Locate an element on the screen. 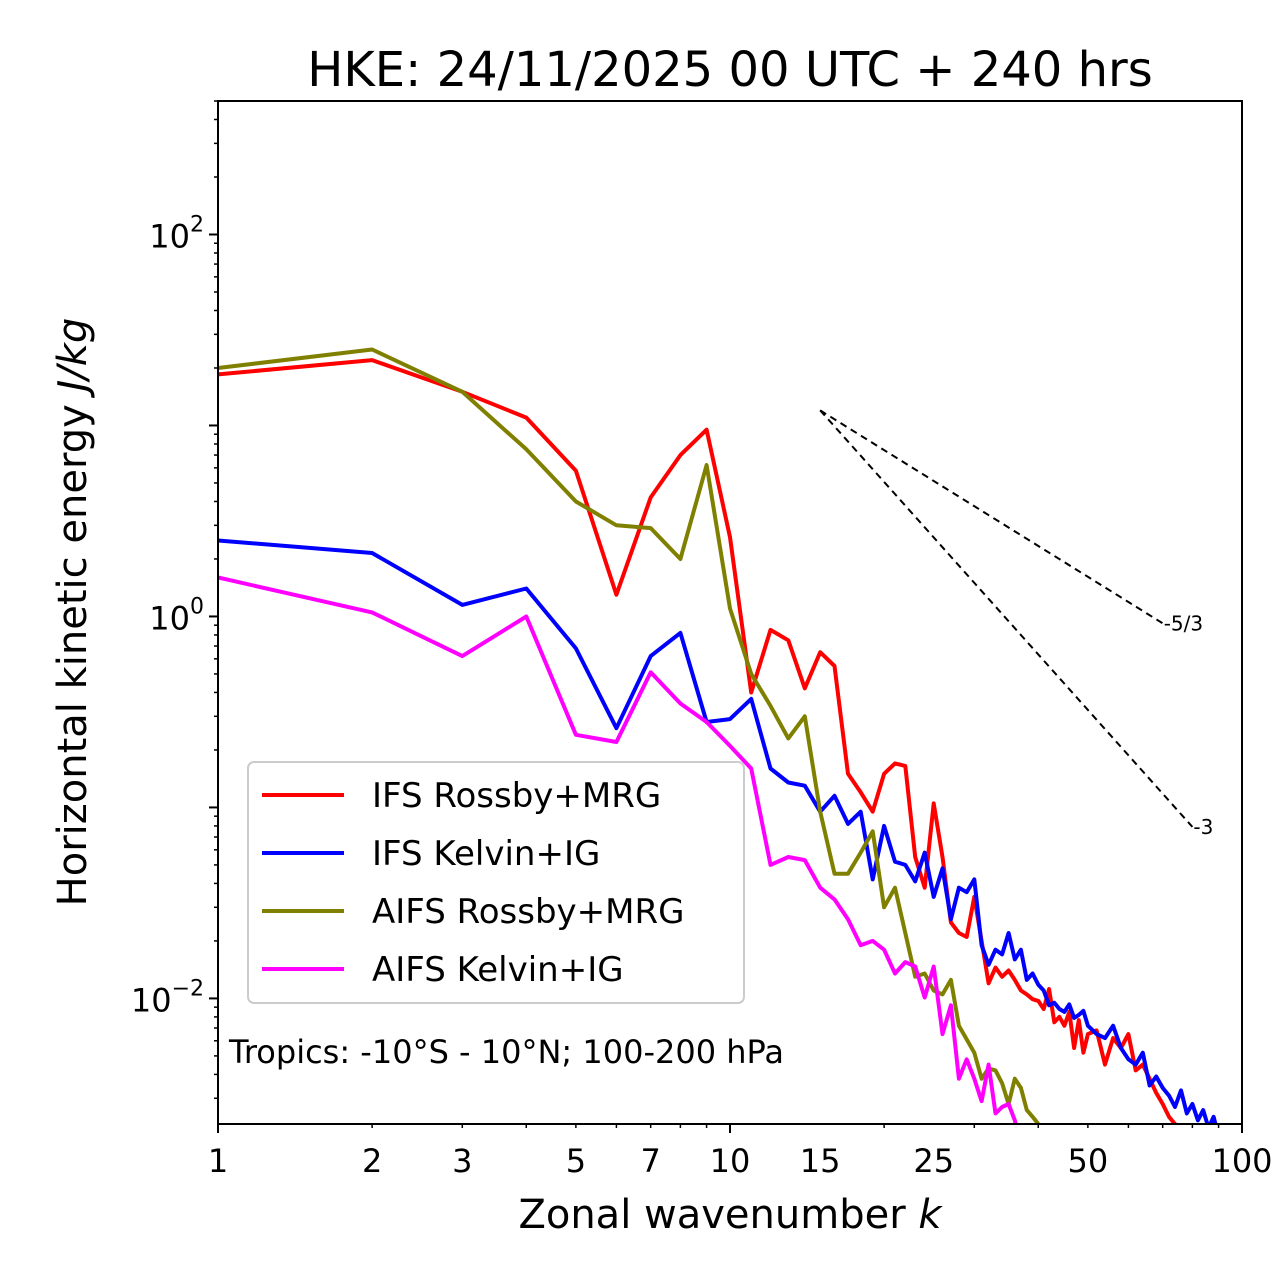  chart-title: HKE: 24/11/2025 00 UTC + 240 hrs is located at coordinates (730, 70).